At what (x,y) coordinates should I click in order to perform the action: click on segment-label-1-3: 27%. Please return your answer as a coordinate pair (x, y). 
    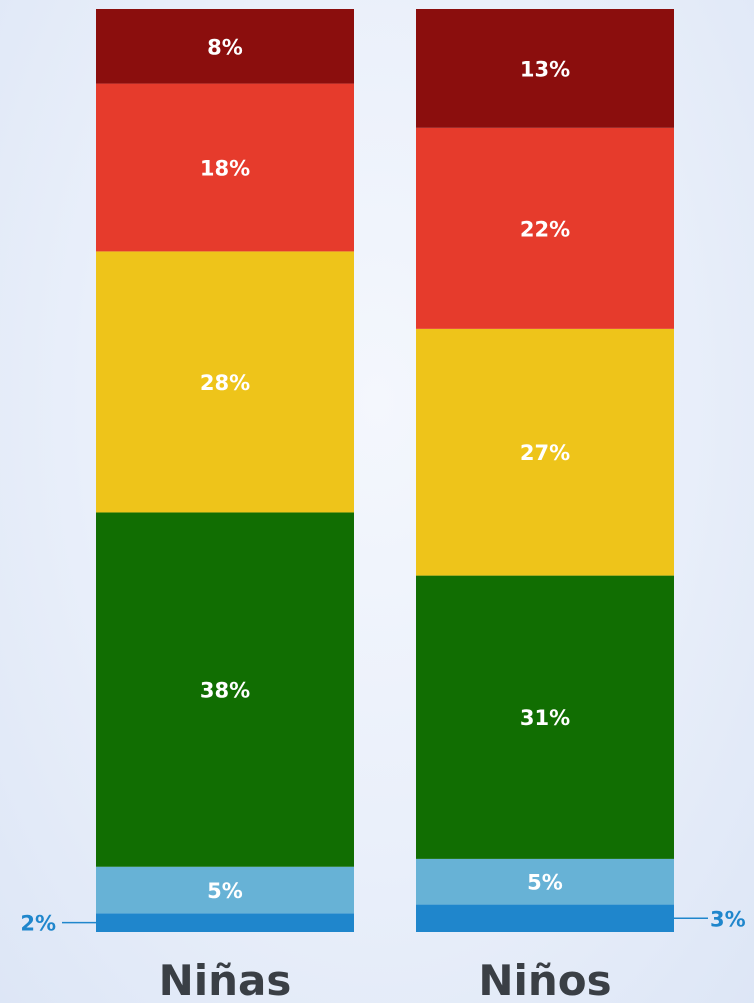
    Looking at the image, I should click on (545, 453).